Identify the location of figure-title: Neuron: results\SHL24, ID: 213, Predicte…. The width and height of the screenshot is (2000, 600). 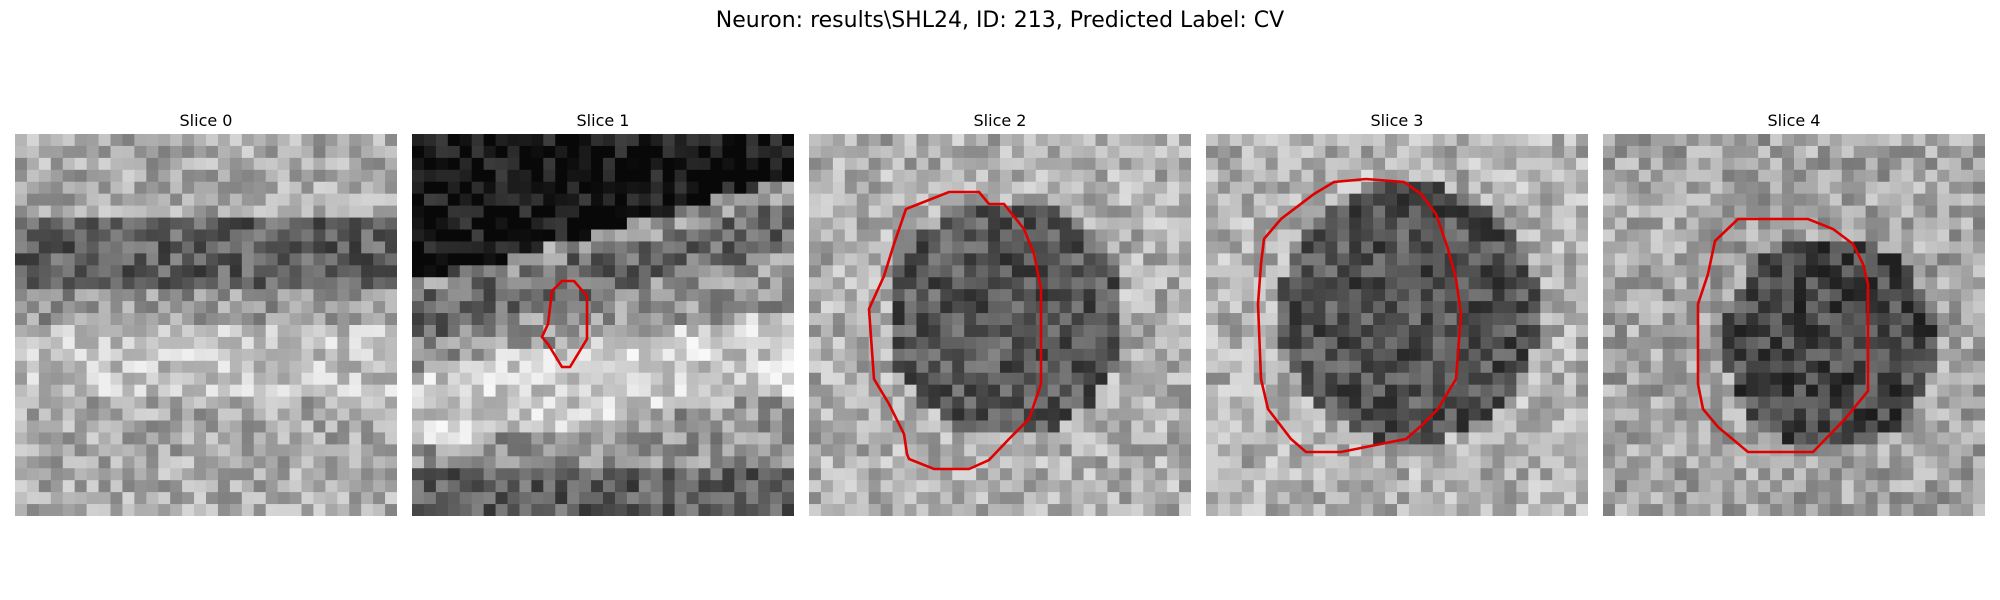
(1000, 20).